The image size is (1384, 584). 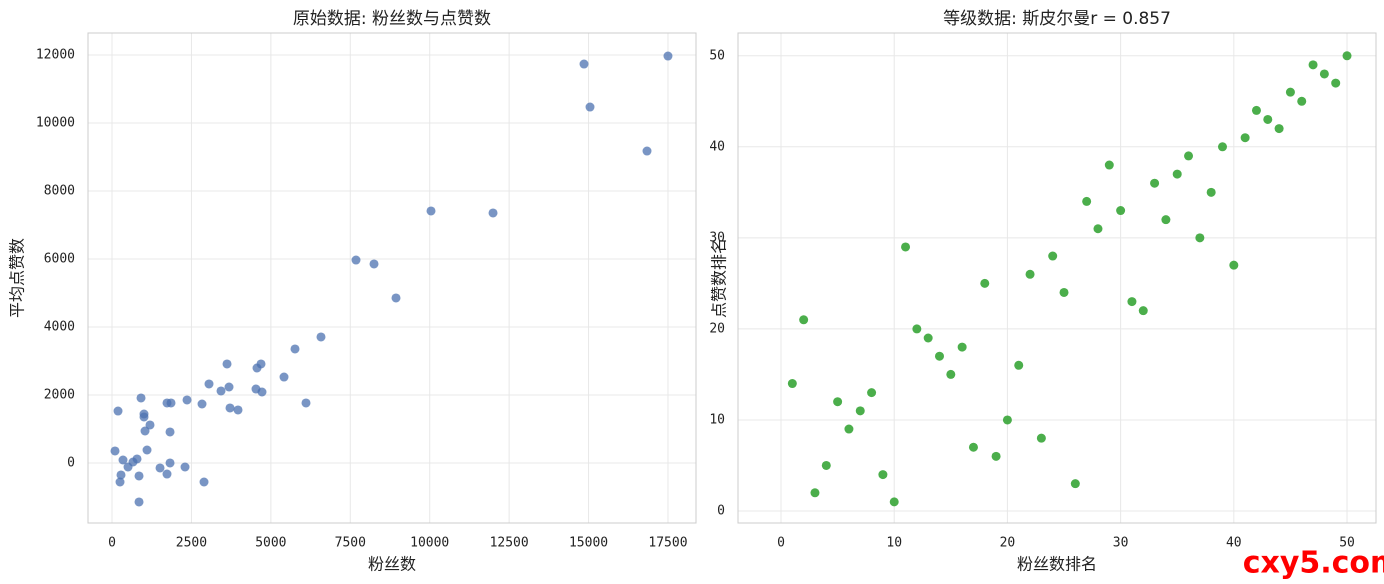 What do you see at coordinates (717, 328) in the screenshot?
I see `y-tick-label: 20` at bounding box center [717, 328].